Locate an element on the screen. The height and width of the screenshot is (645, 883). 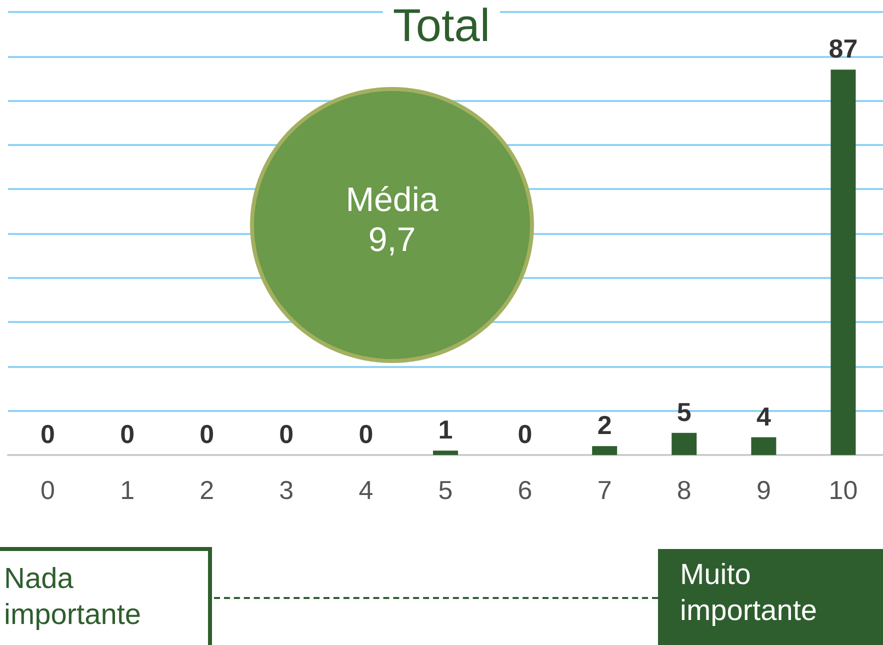
circle-badge: Média 9,7 is located at coordinates (392, 225).